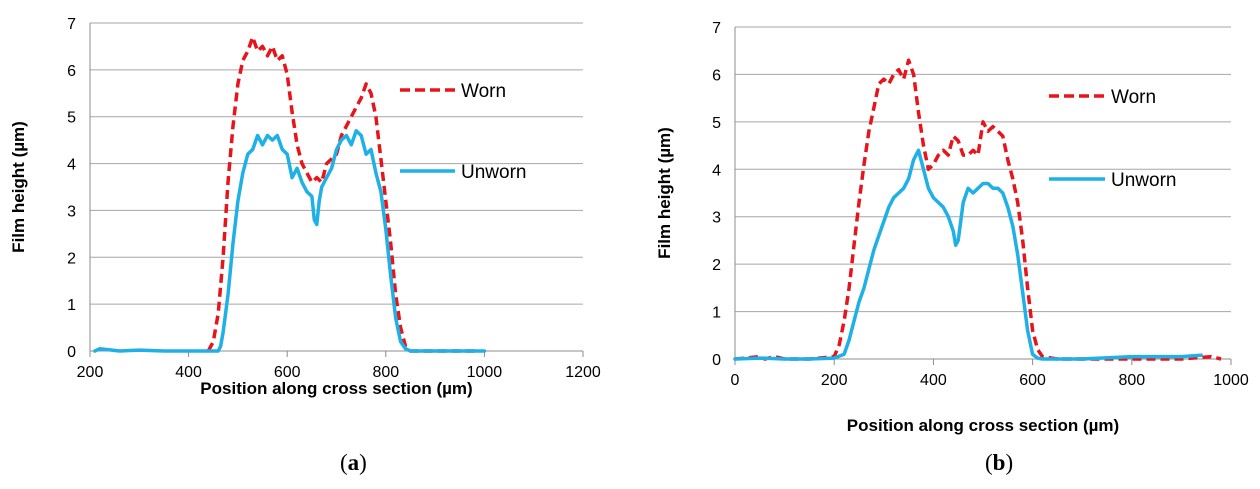 The image size is (1260, 489). I want to click on panel-label-letter: a, so click(354, 462).